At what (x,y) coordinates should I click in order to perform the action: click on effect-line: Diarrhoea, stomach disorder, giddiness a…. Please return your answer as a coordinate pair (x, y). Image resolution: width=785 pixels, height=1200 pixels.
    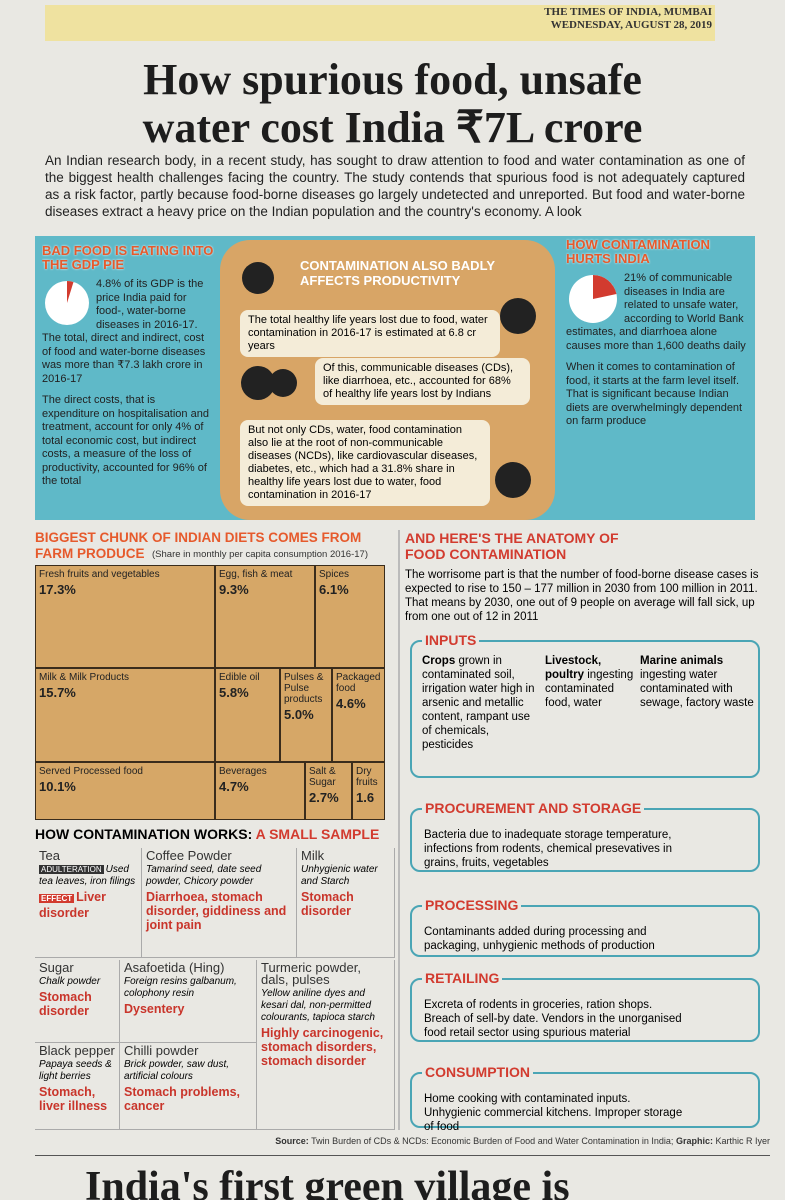
    Looking at the image, I should click on (219, 911).